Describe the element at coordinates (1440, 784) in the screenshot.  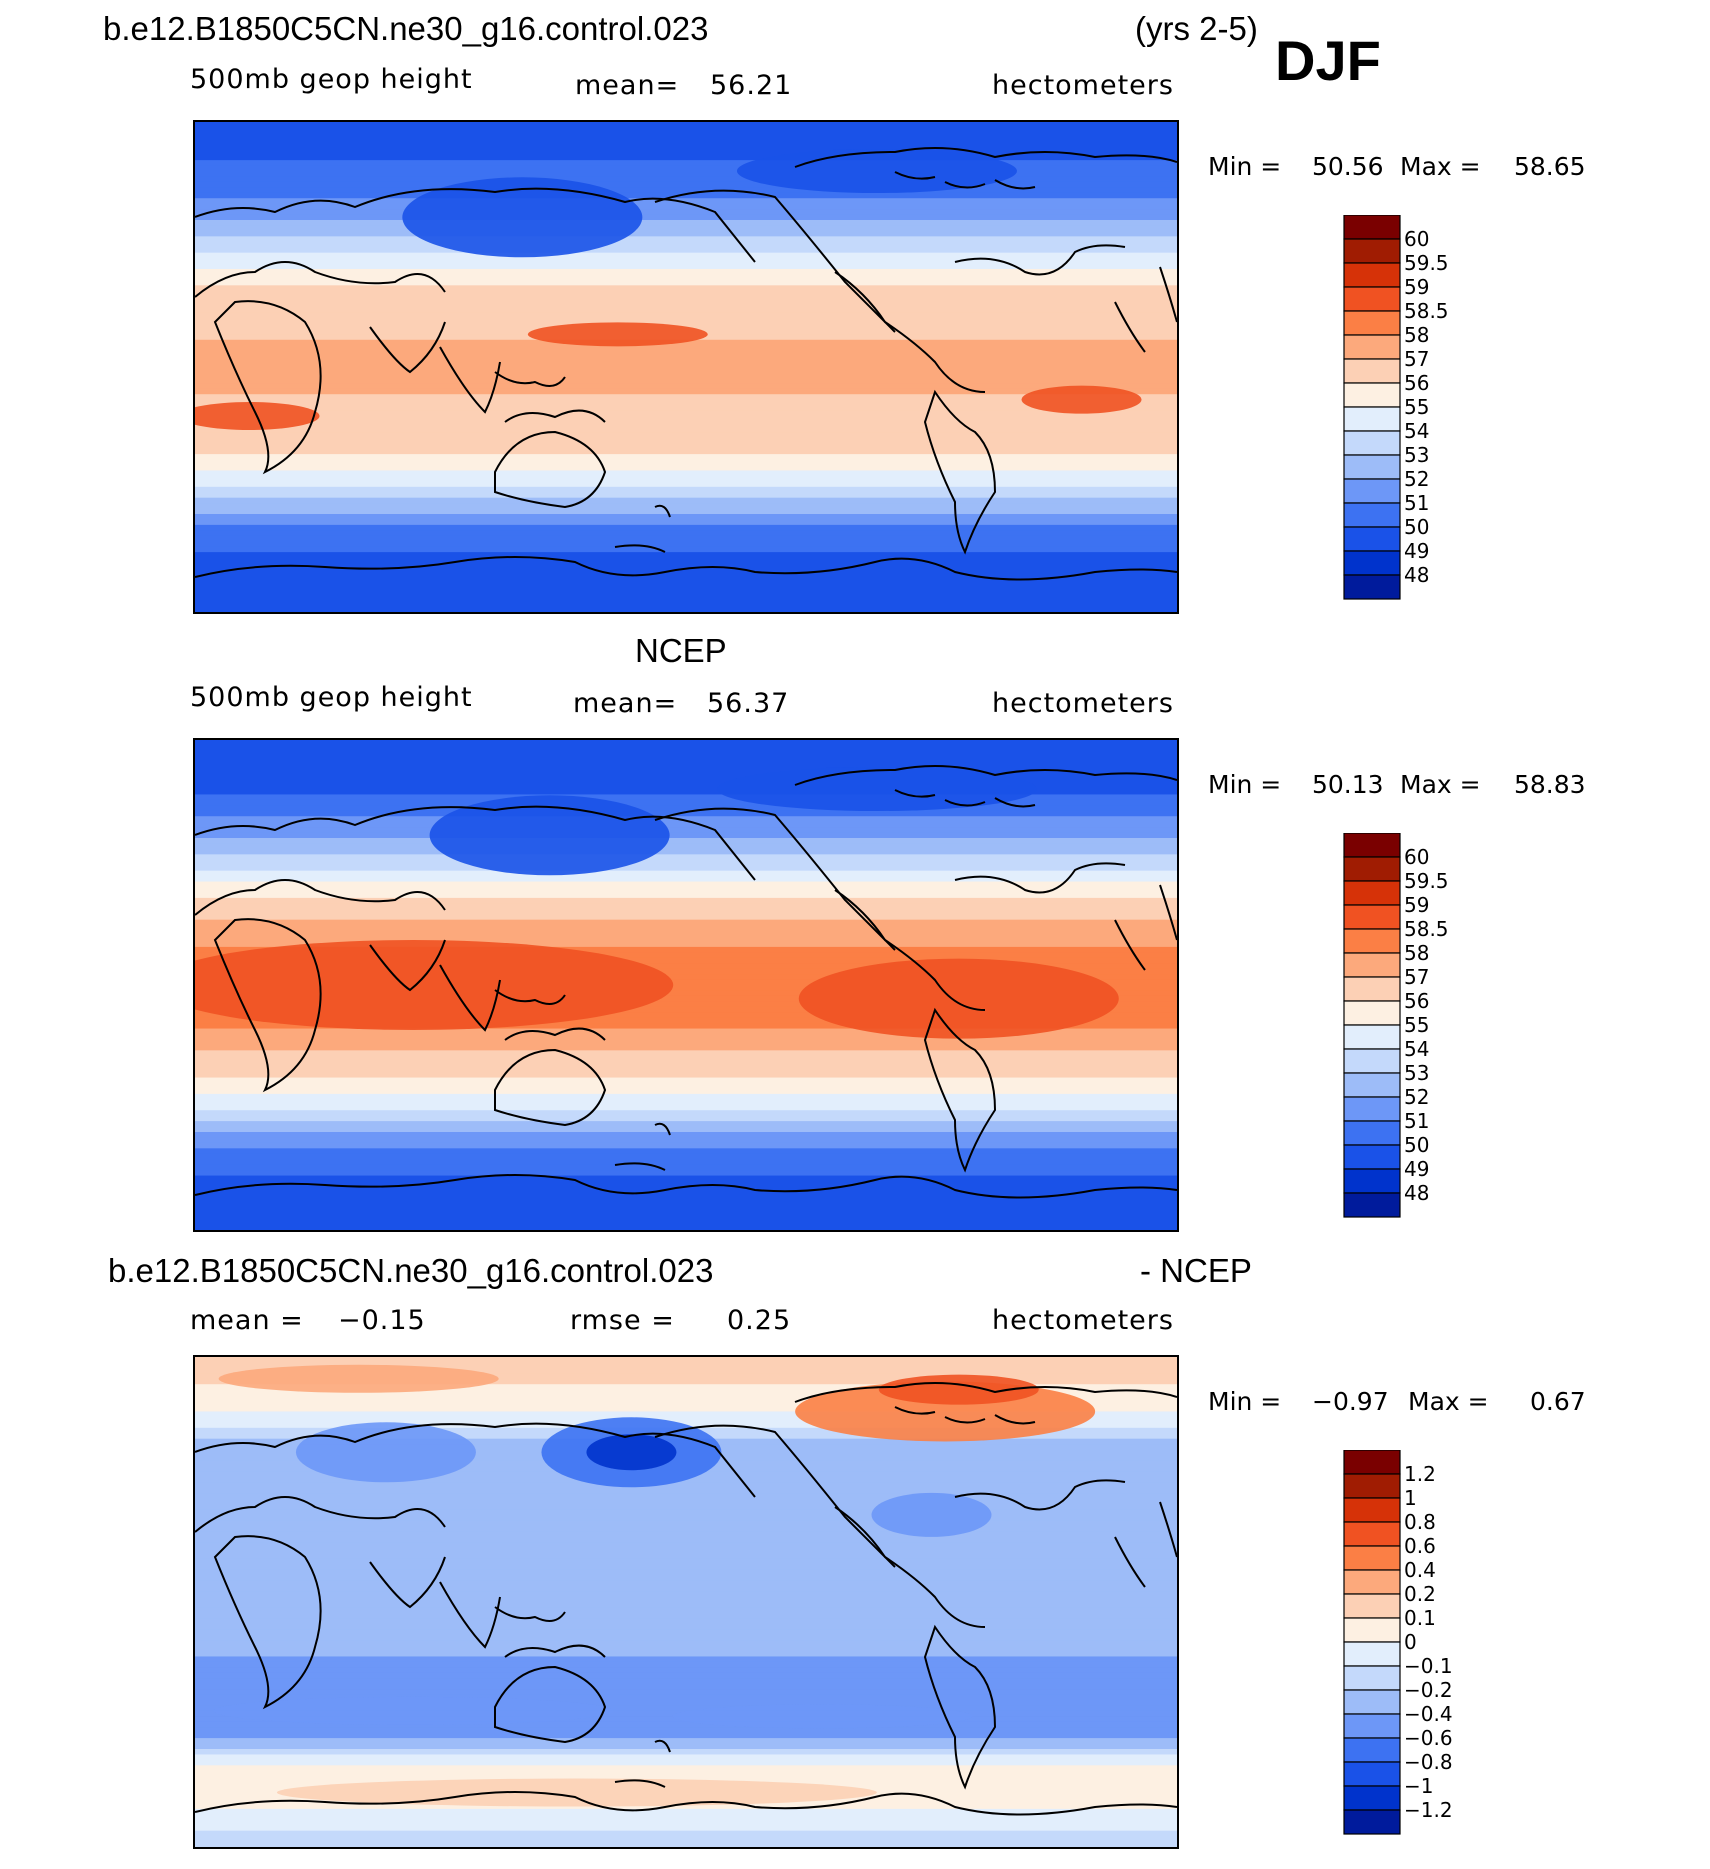
I see `panel2-max-label: Max =` at that location.